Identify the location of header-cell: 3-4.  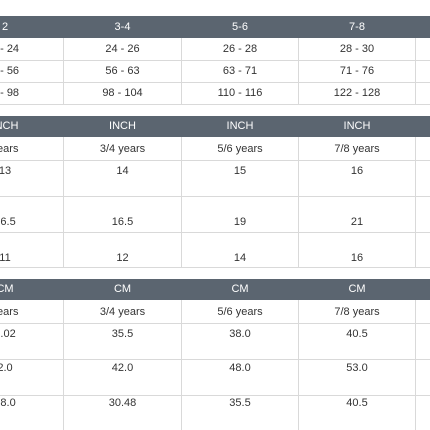
(122, 27).